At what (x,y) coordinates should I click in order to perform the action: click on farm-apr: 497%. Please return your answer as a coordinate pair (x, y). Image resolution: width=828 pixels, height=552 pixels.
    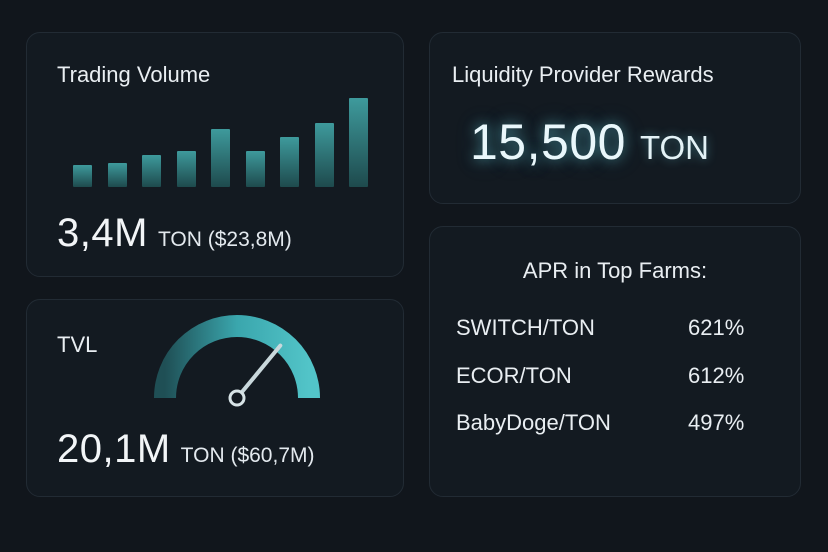
    Looking at the image, I should click on (716, 422).